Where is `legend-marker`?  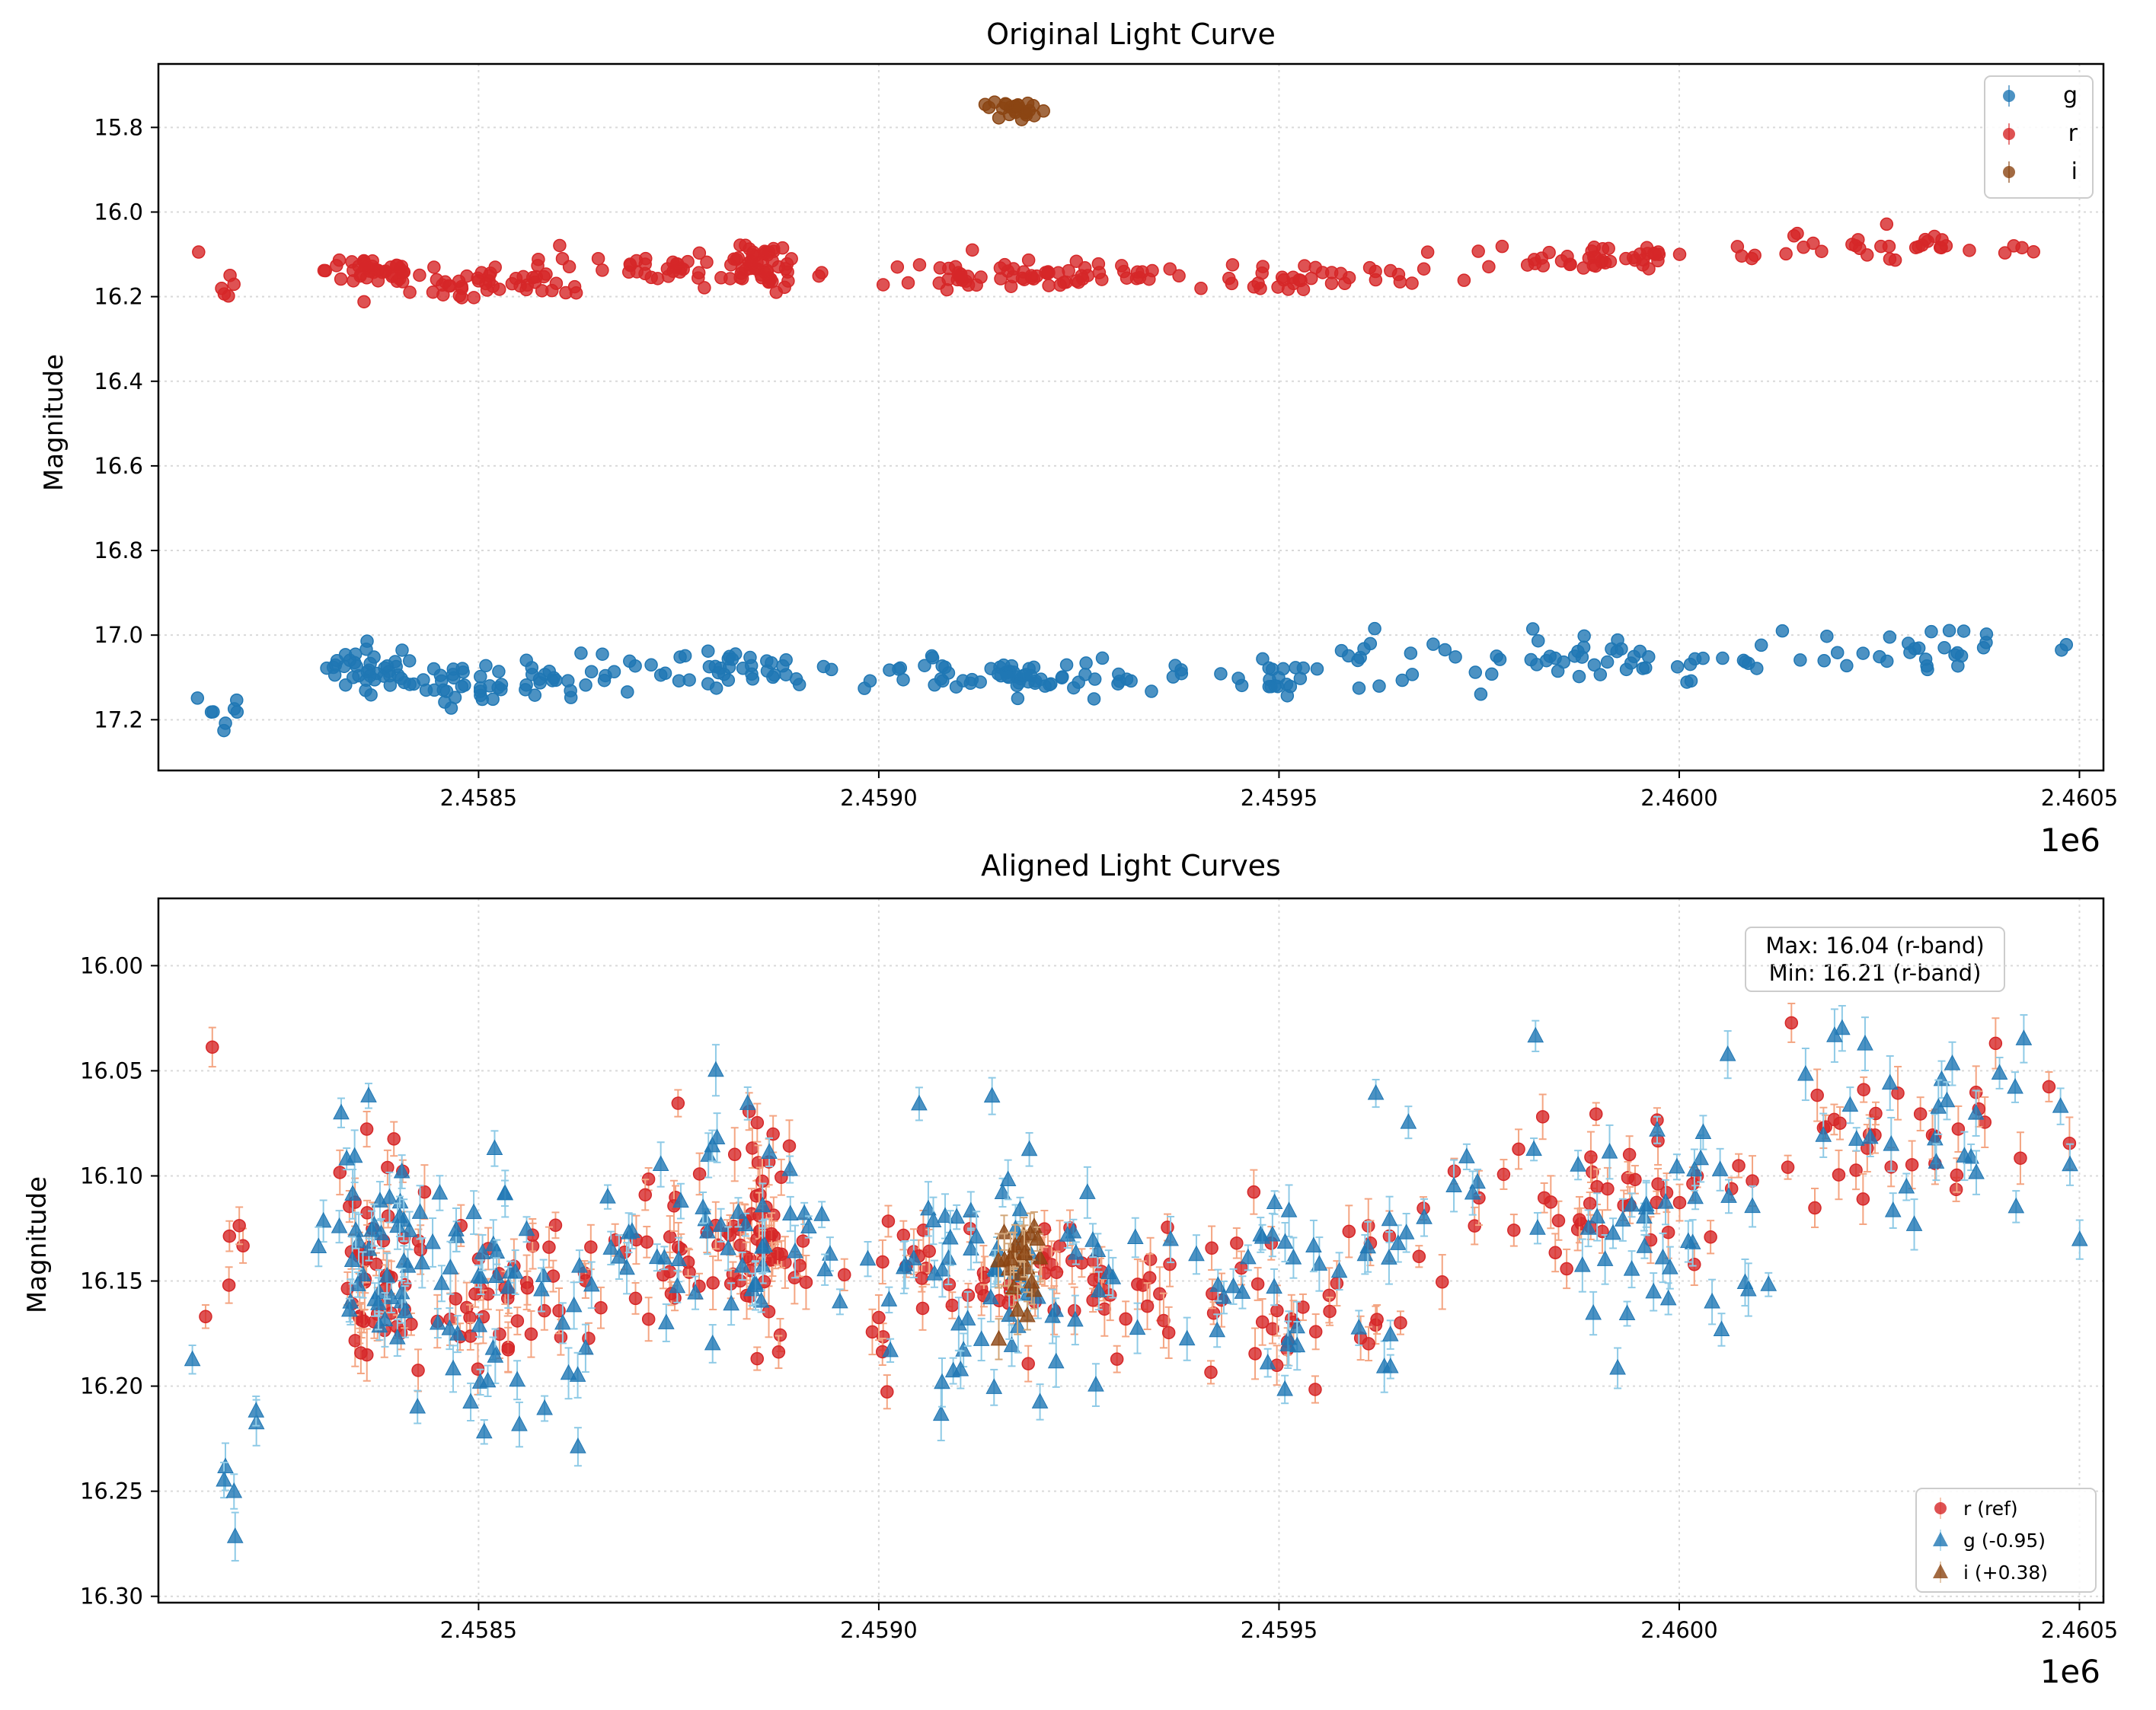 legend-marker is located at coordinates (2009, 96).